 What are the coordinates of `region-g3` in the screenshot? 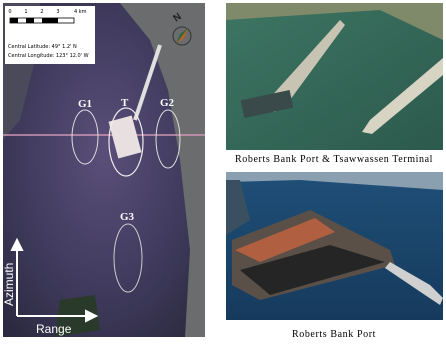 It's located at (128, 258).